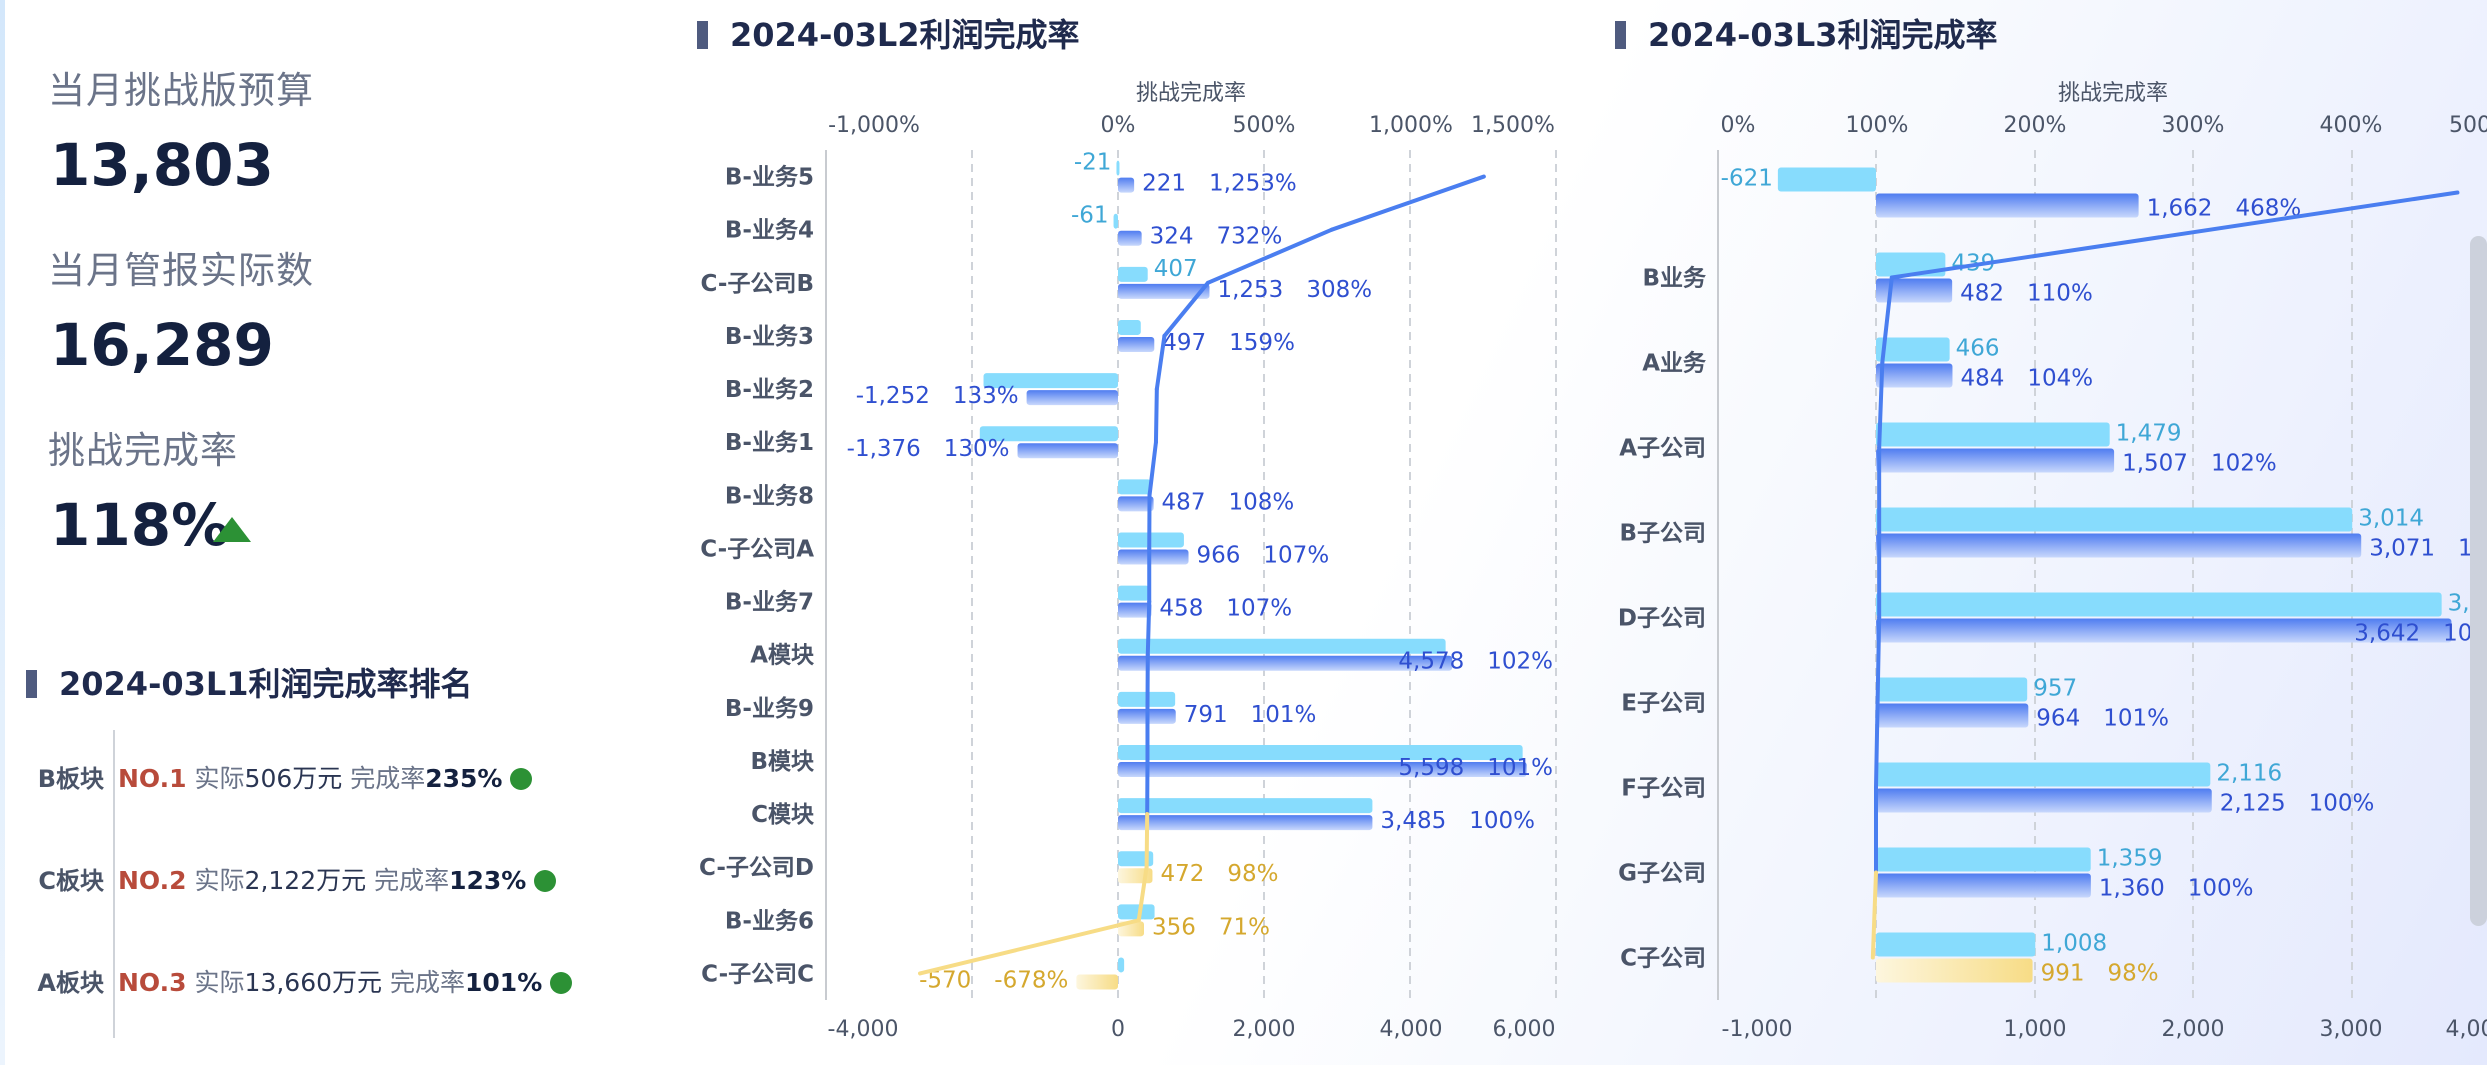  Describe the element at coordinates (1877, 125) in the screenshot. I see `x2-tick-label: 100%` at that location.